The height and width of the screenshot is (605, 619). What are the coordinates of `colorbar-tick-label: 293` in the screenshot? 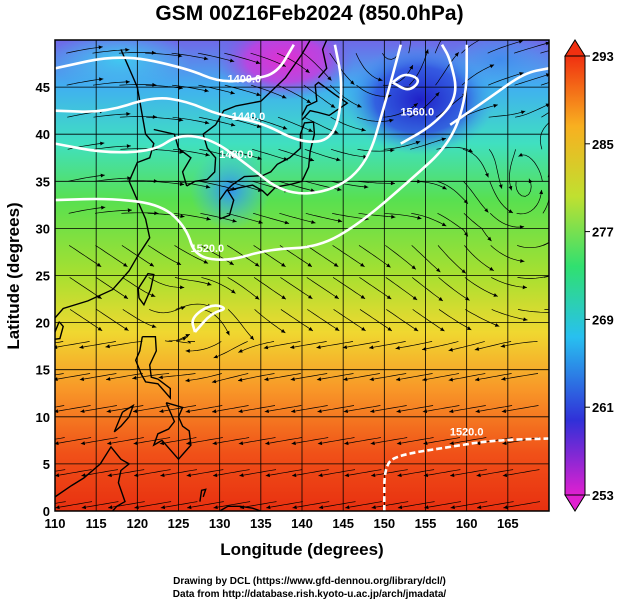 It's located at (603, 56).